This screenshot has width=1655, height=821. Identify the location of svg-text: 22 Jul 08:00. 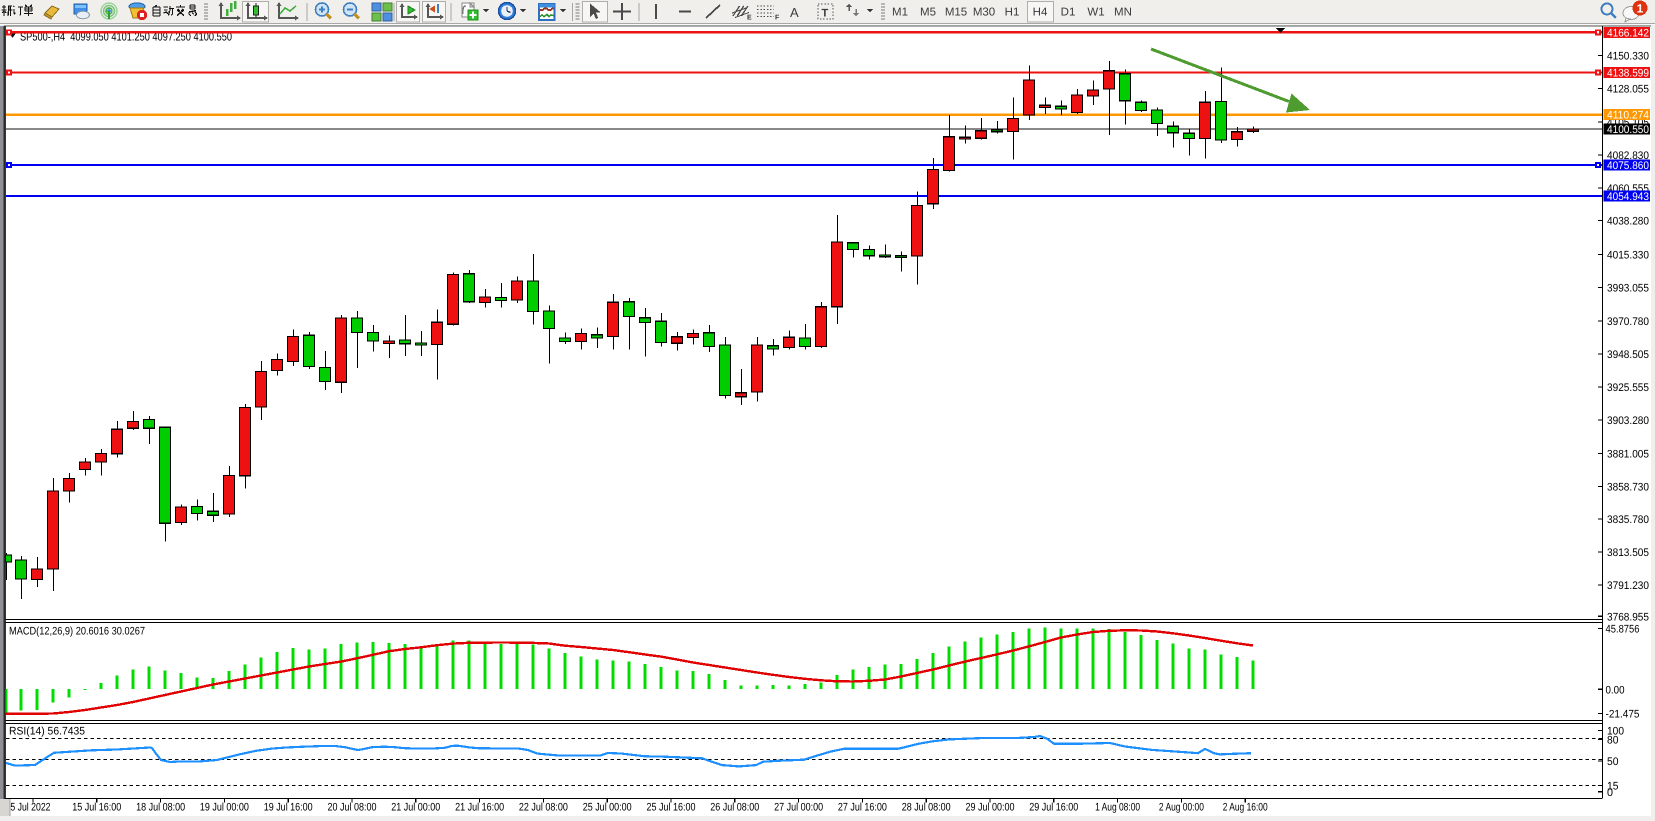
(543, 808).